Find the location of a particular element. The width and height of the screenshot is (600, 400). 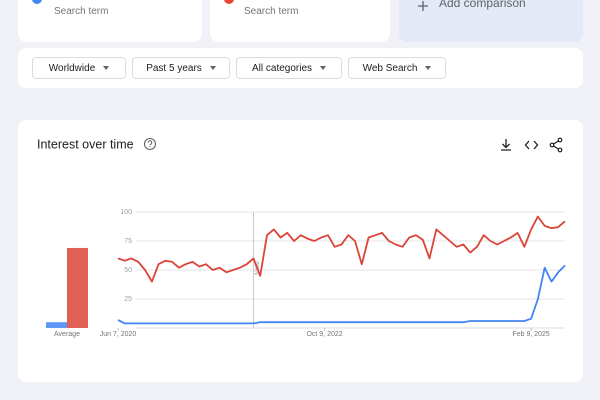

average-label: Average is located at coordinates (67, 334).